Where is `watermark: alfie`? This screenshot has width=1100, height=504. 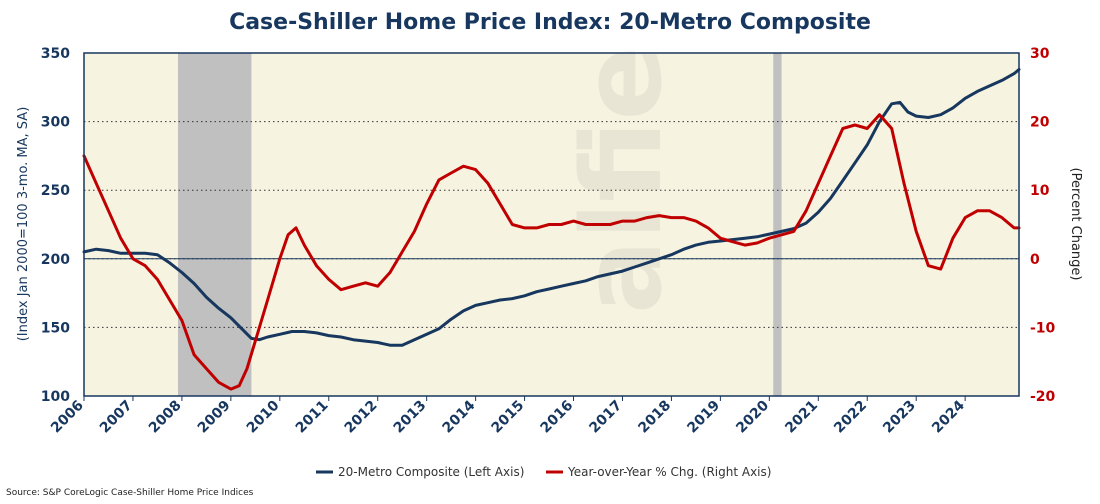 watermark: alfie is located at coordinates (622, 180).